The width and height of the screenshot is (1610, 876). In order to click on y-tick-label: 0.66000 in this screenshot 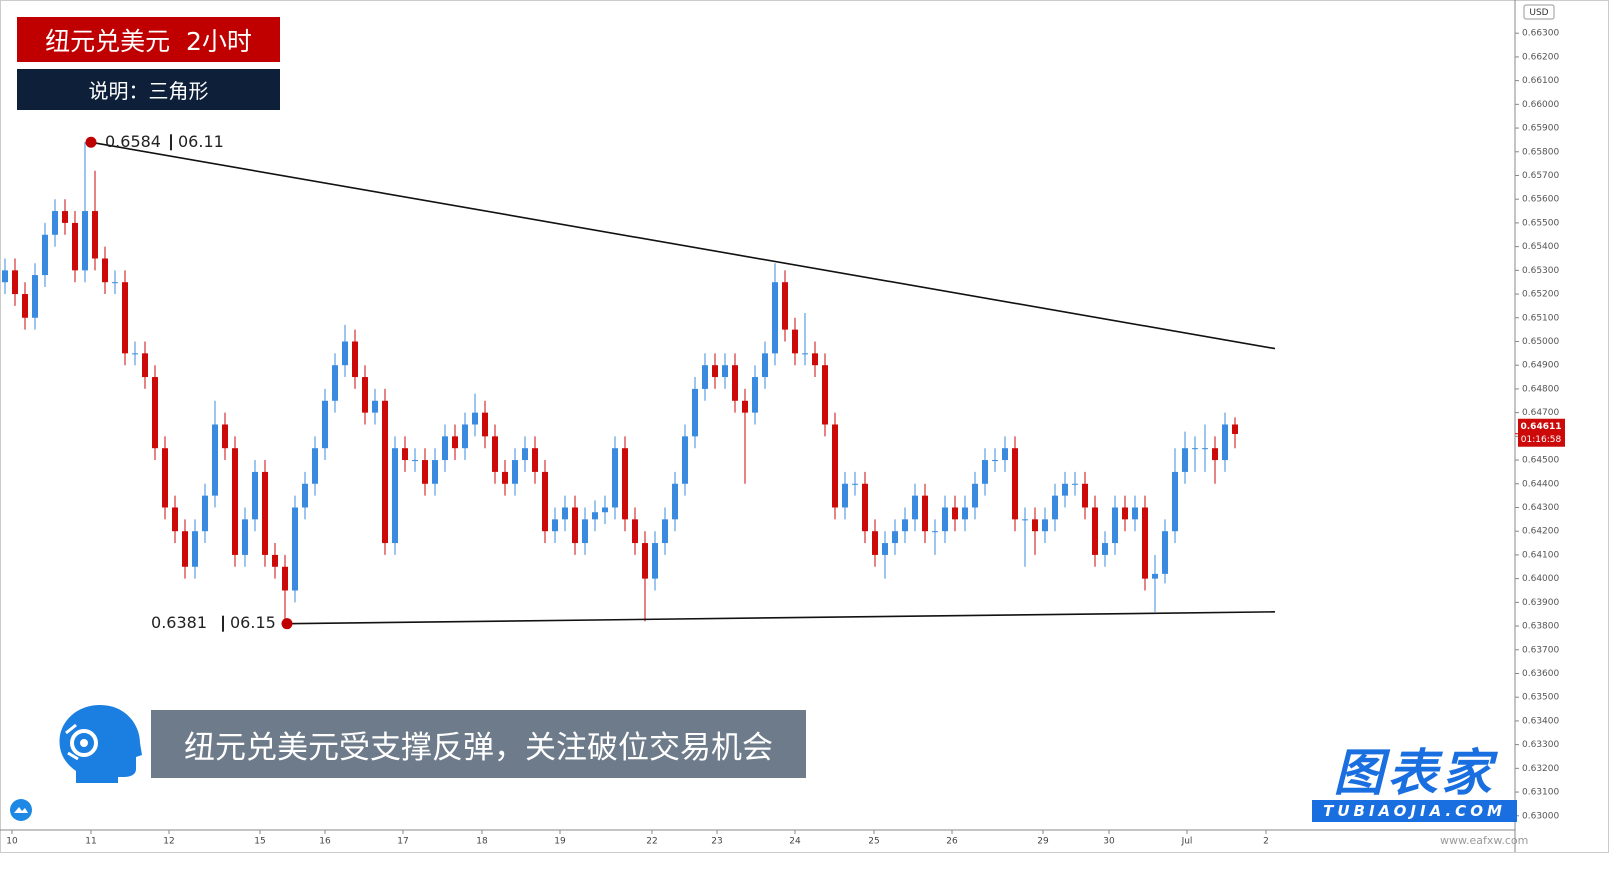, I will do `click(1540, 105)`.